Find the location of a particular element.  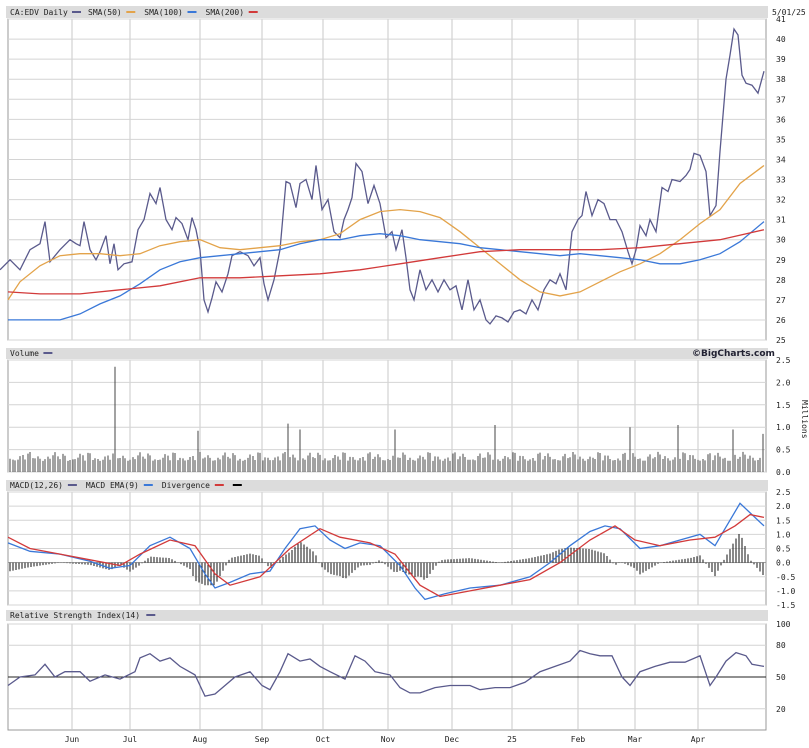

y-tick-label: 80 is located at coordinates (781, 645).